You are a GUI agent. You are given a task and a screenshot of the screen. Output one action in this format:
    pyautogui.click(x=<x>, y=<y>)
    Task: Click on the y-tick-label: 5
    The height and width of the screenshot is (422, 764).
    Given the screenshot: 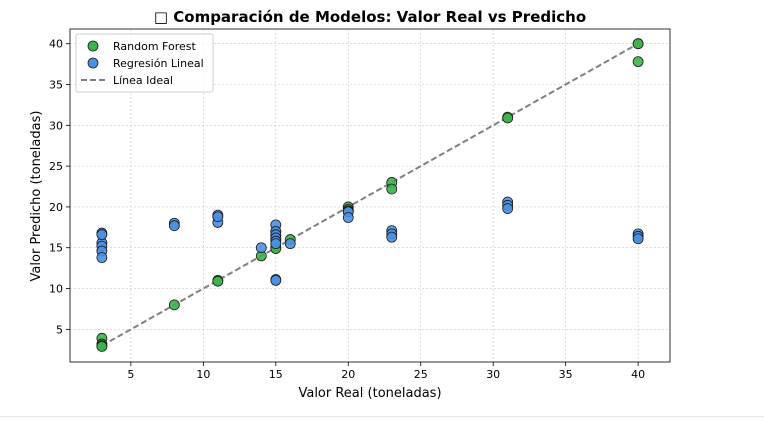 What is the action you would take?
    pyautogui.click(x=59, y=329)
    